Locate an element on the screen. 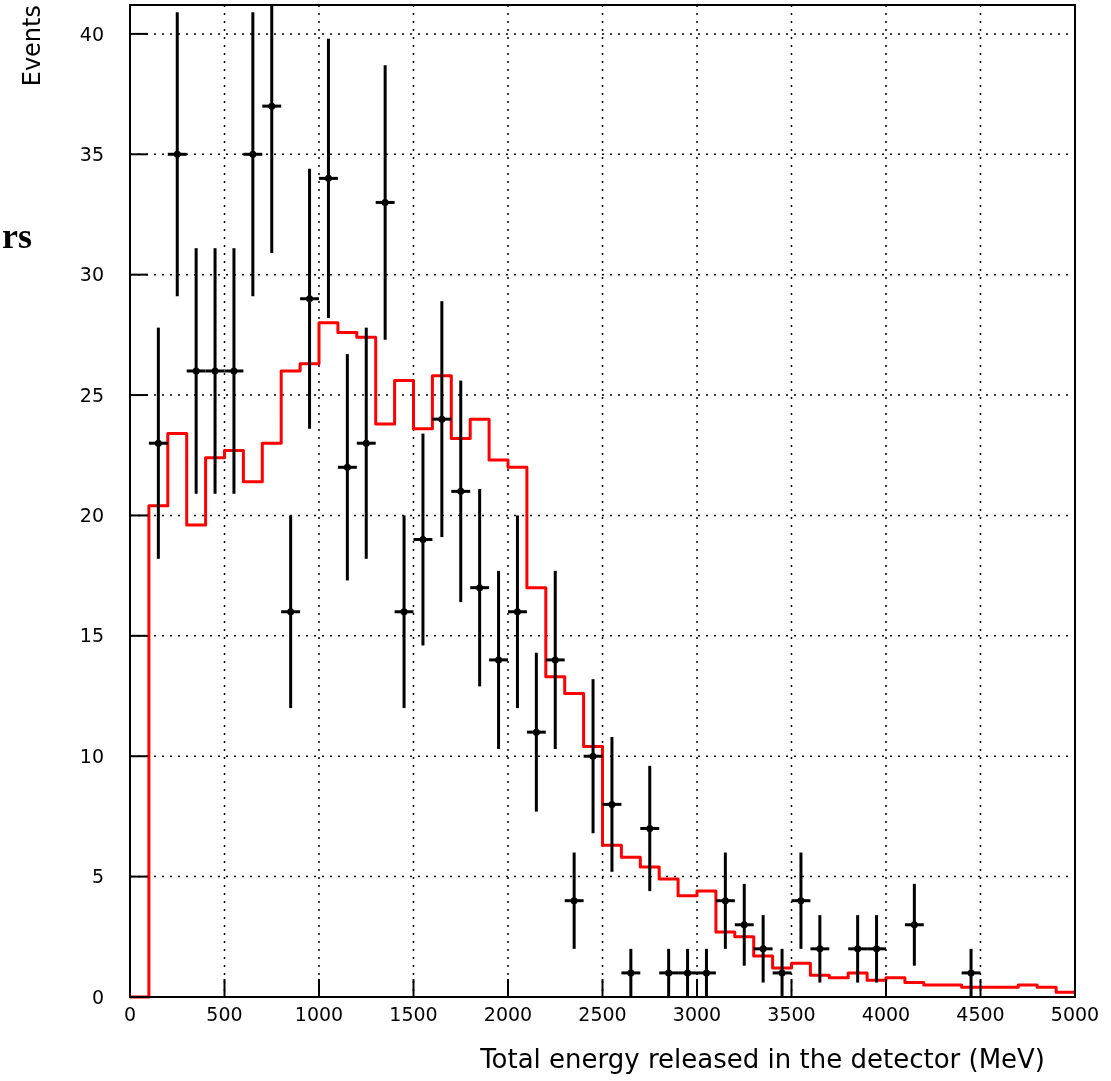 The width and height of the screenshot is (1111, 1081). y-tick-label: 15 is located at coordinates (91, 635).